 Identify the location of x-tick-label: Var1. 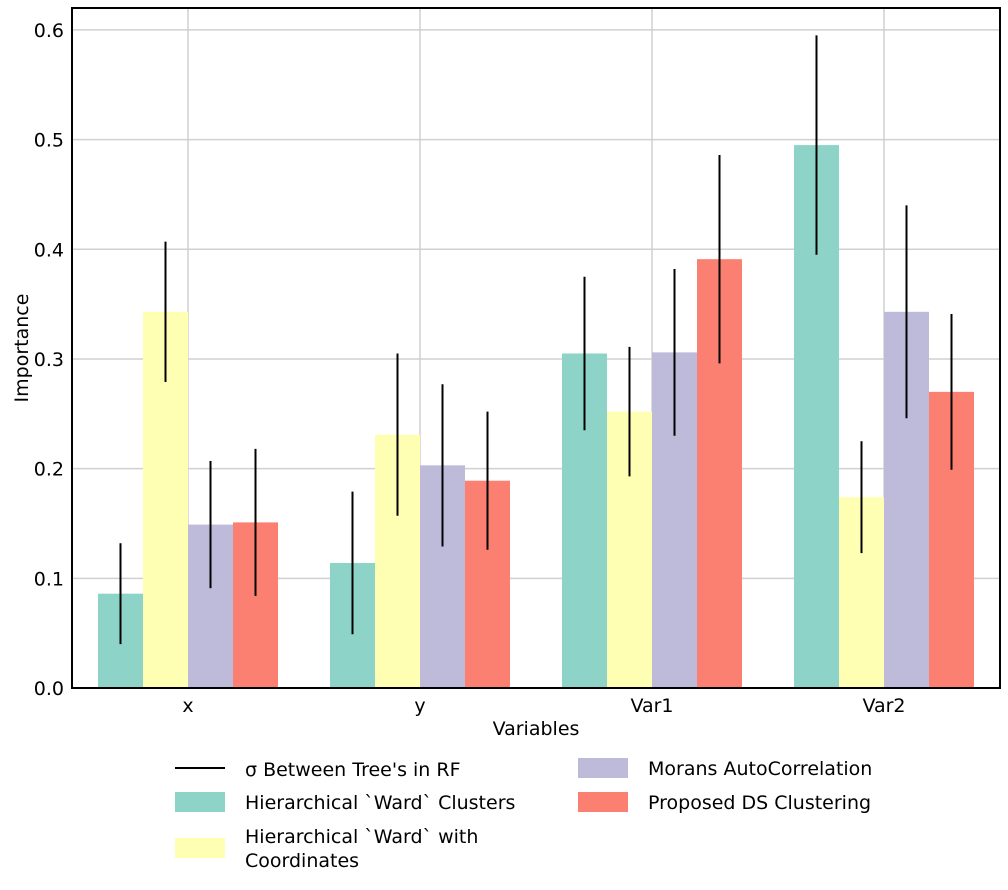
(651, 706).